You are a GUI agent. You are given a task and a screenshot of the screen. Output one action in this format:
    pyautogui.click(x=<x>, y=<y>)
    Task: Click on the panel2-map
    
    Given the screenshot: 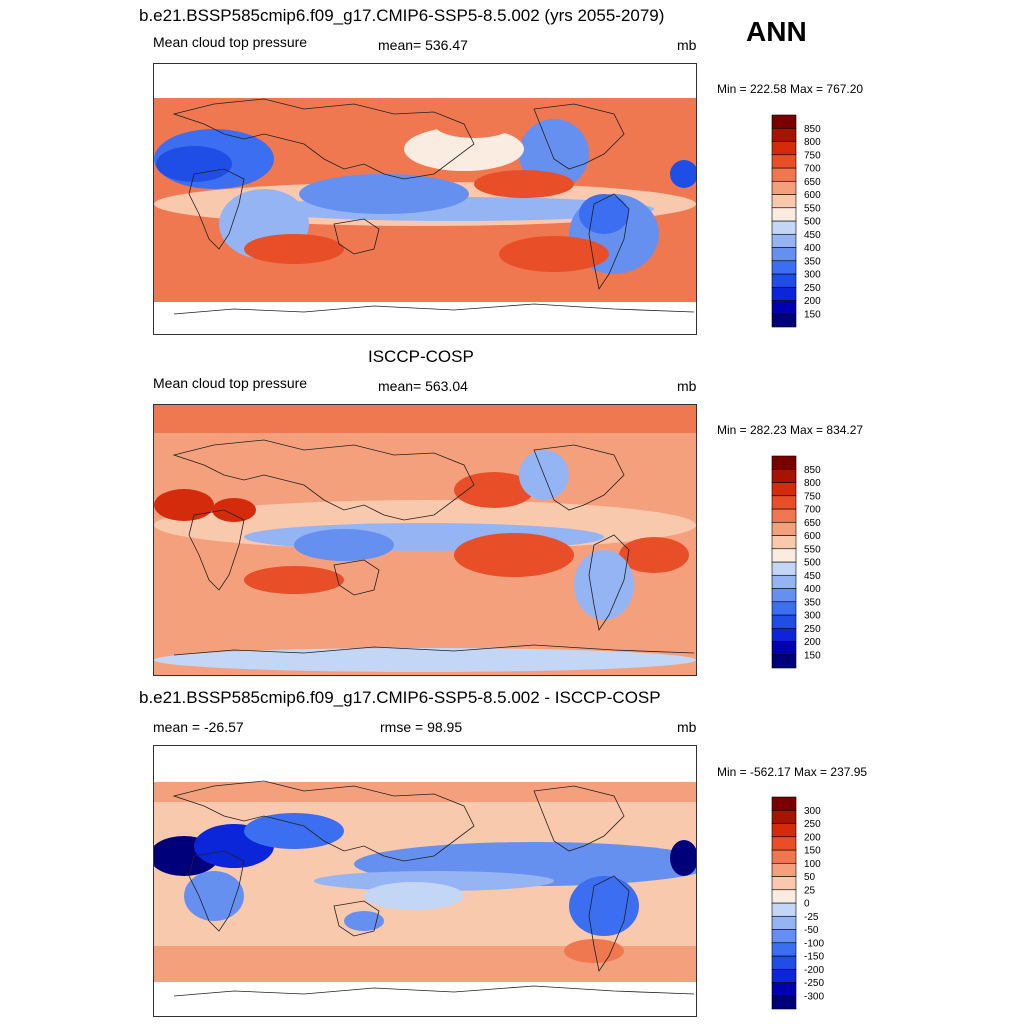 What is the action you would take?
    pyautogui.click(x=425, y=540)
    